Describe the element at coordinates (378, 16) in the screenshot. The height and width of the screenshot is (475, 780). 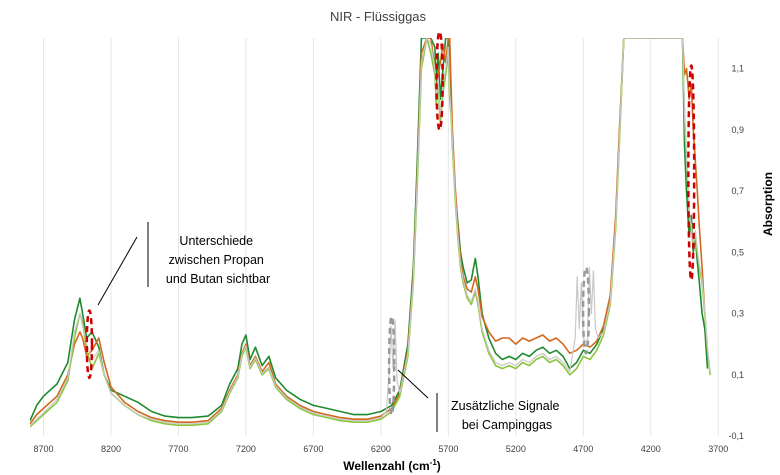
I see `chart-title: NIR - Flüssiggas` at that location.